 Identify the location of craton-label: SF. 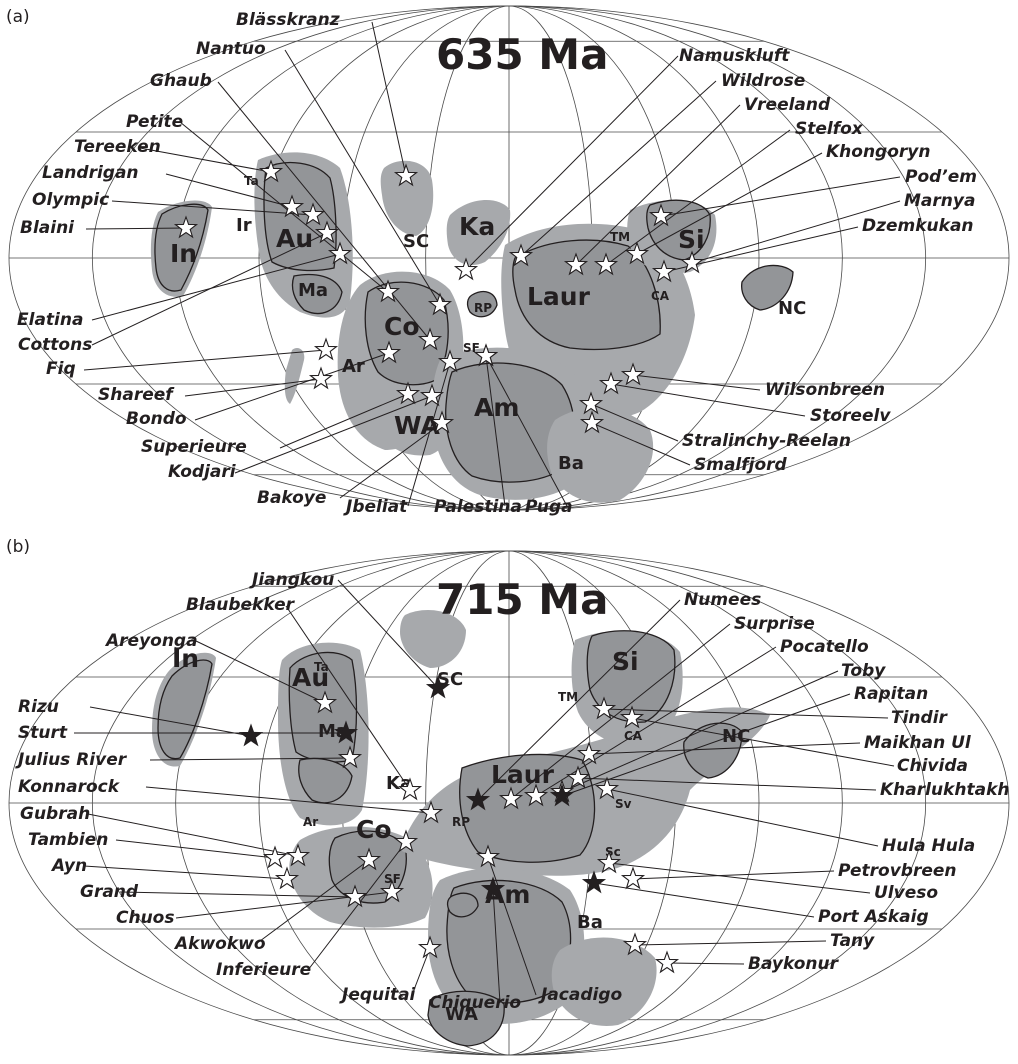
(392, 879).